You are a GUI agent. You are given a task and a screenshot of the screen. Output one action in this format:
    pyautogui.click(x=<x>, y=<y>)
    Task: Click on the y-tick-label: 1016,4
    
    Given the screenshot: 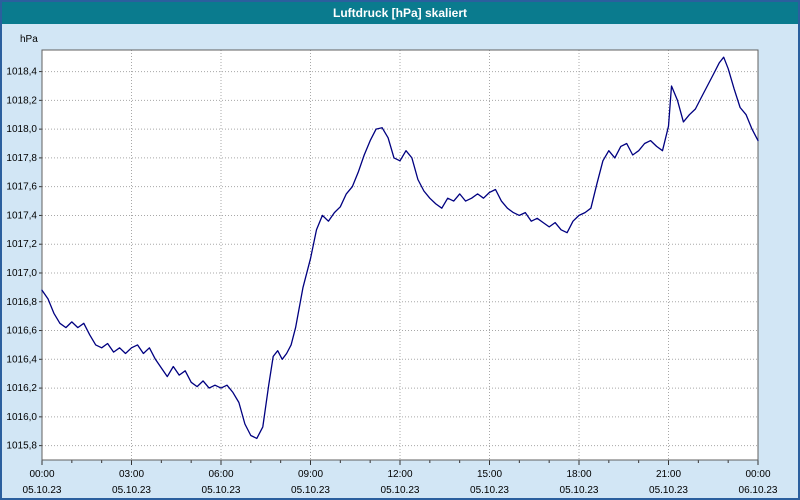 What is the action you would take?
    pyautogui.click(x=21, y=359)
    